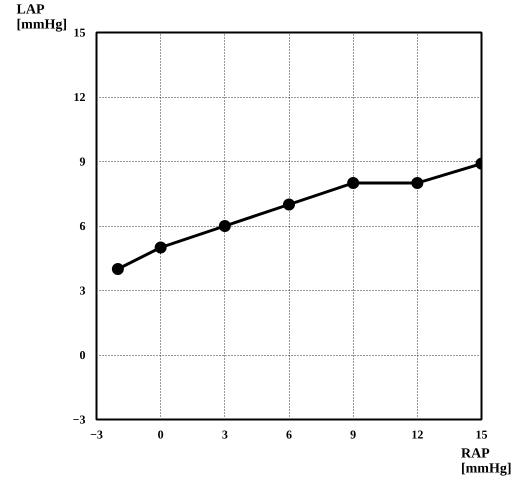 This screenshot has width=531, height=479. Describe the element at coordinates (417, 435) in the screenshot. I see `x-tick-label: 12` at that location.